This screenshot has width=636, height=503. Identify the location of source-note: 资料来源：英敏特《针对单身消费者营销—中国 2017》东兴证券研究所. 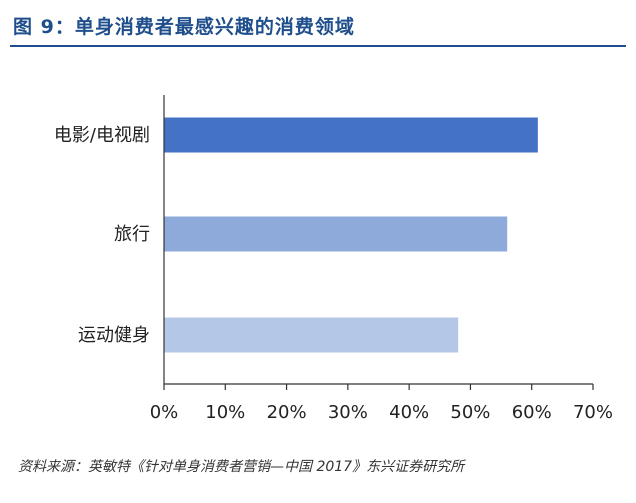
(241, 467).